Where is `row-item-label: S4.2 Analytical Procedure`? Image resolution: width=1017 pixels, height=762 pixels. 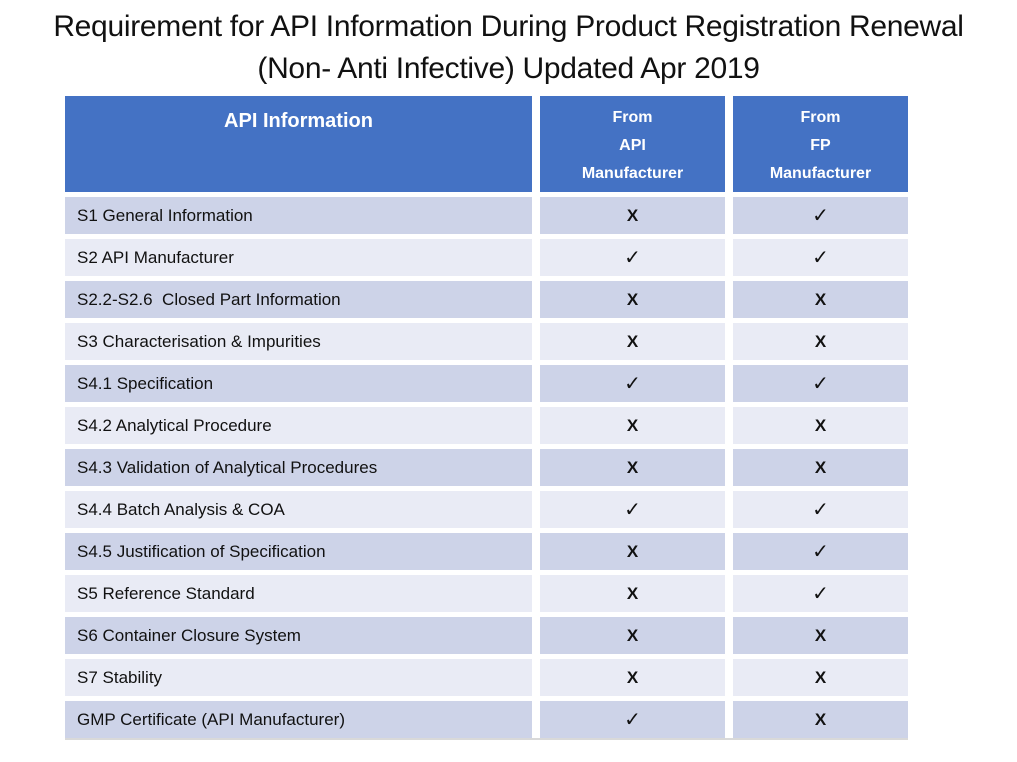
row-item-label: S4.2 Analytical Procedure is located at coordinates (298, 425).